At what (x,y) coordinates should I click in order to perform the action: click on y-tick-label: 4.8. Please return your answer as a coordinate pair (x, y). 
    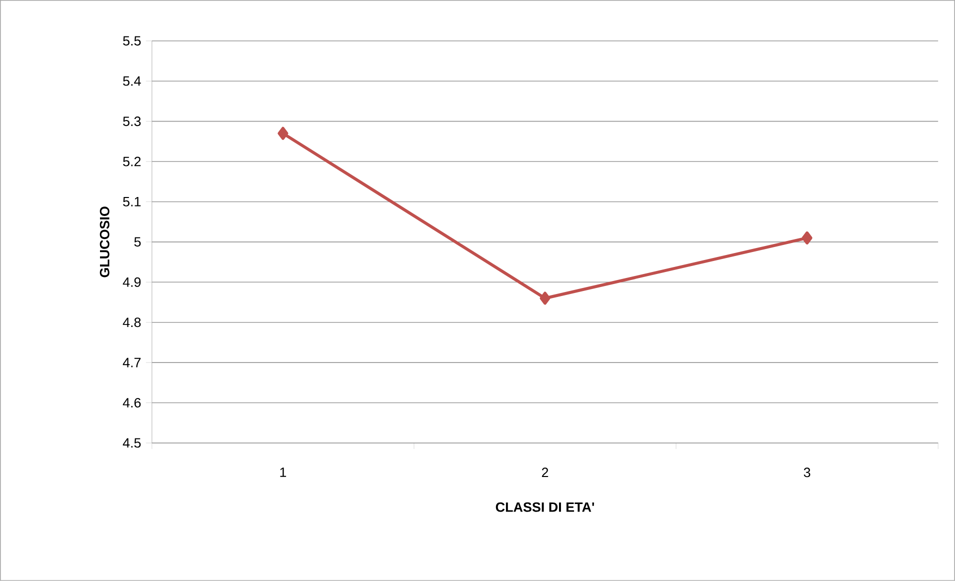
    Looking at the image, I should click on (131, 323).